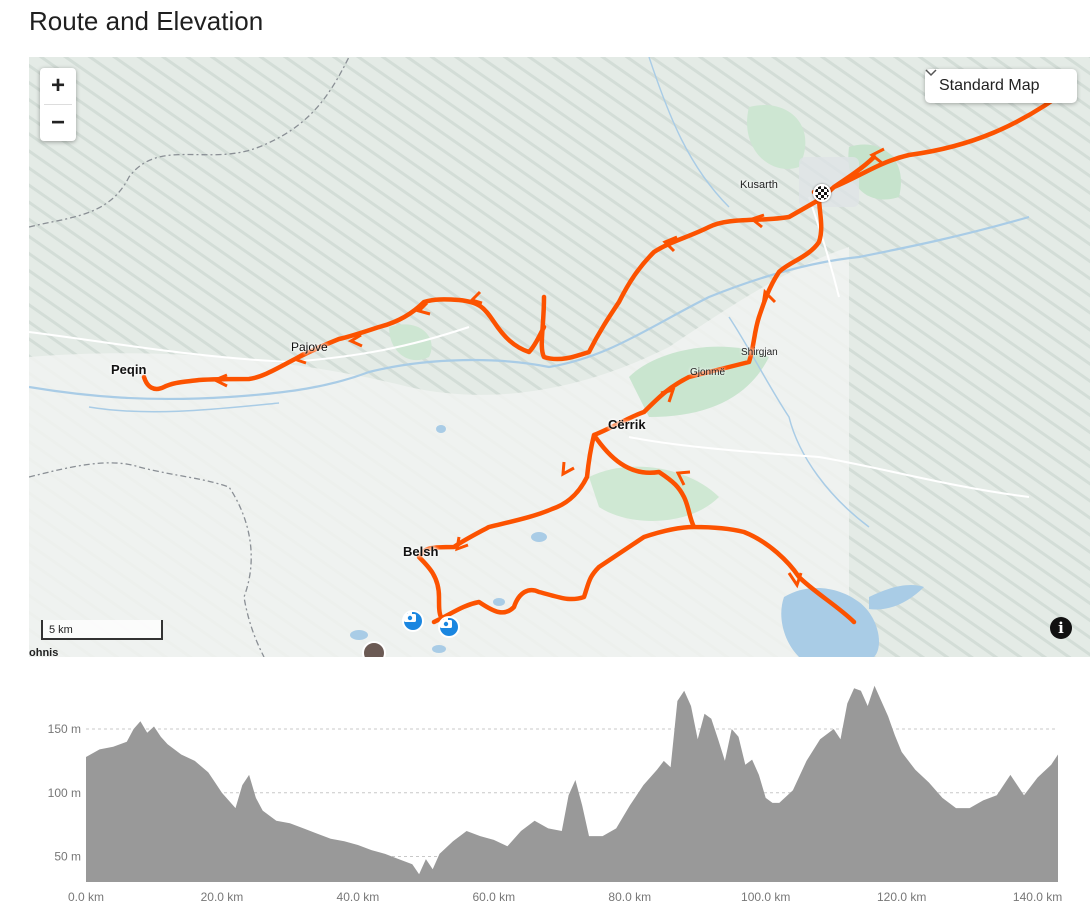 The height and width of the screenshot is (923, 1090). I want to click on page-title: Route and Elevation, so click(146, 21).